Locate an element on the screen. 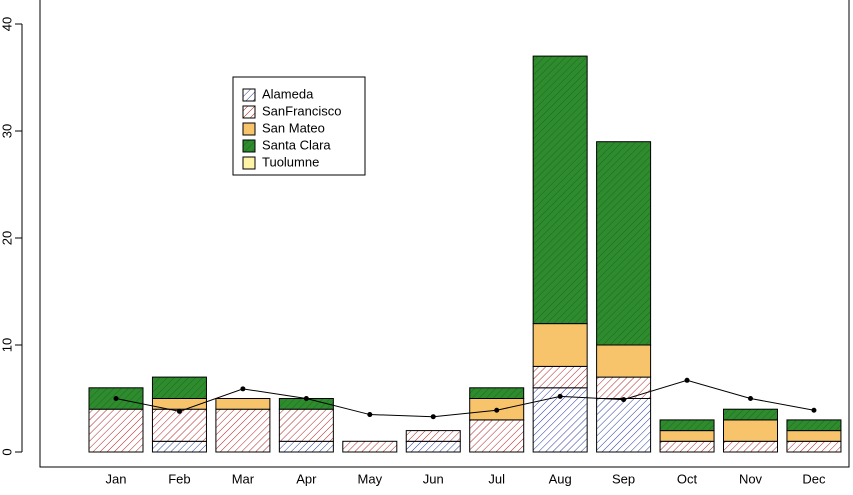  y-tick-label: 30 is located at coordinates (7, 131).